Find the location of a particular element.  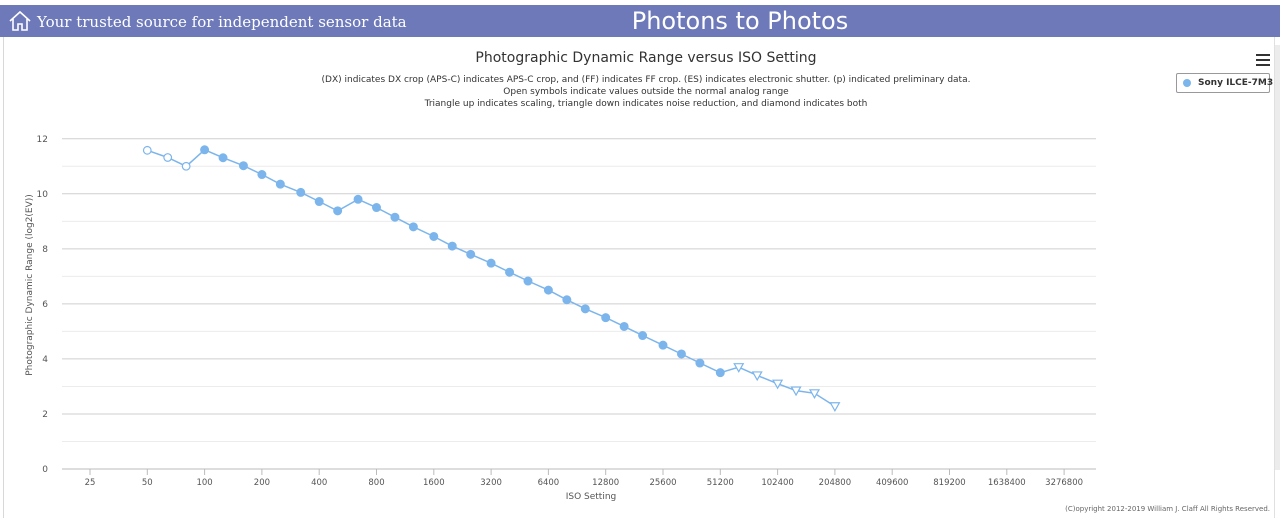

legend-label: Sony ILCE-7M3 is located at coordinates (1236, 83).